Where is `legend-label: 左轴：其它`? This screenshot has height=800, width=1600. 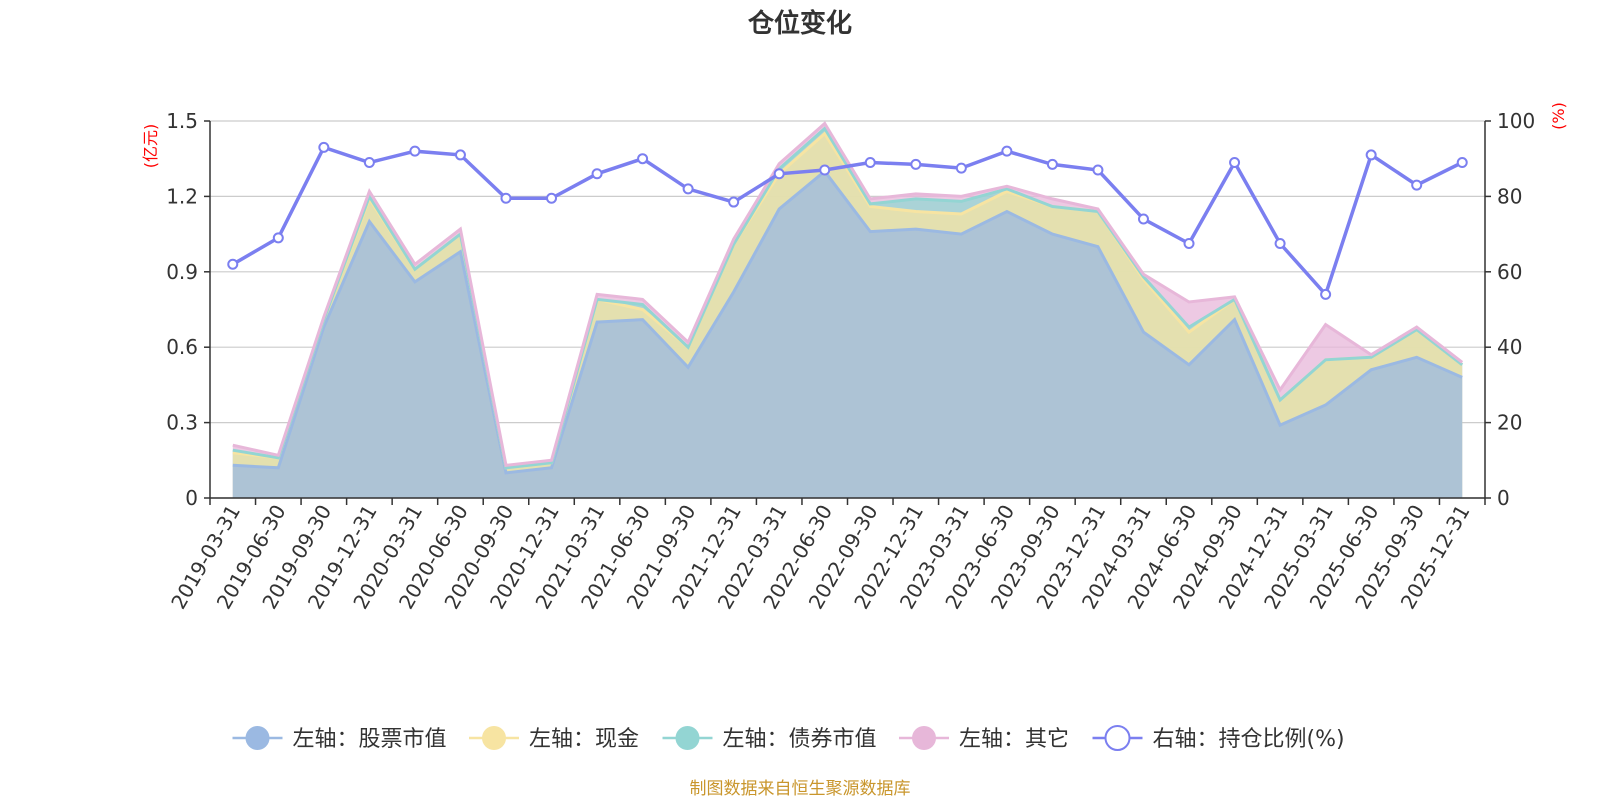 legend-label: 左轴：其它 is located at coordinates (1014, 739).